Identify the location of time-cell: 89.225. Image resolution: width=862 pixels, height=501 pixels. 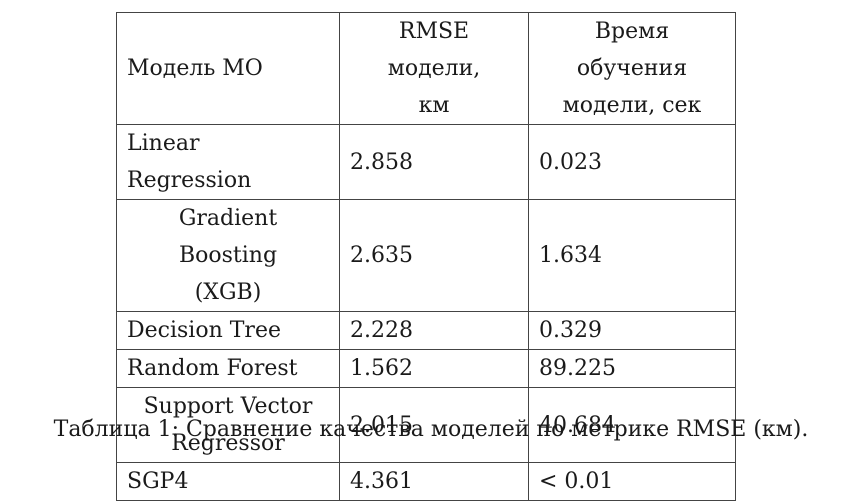
(632, 368).